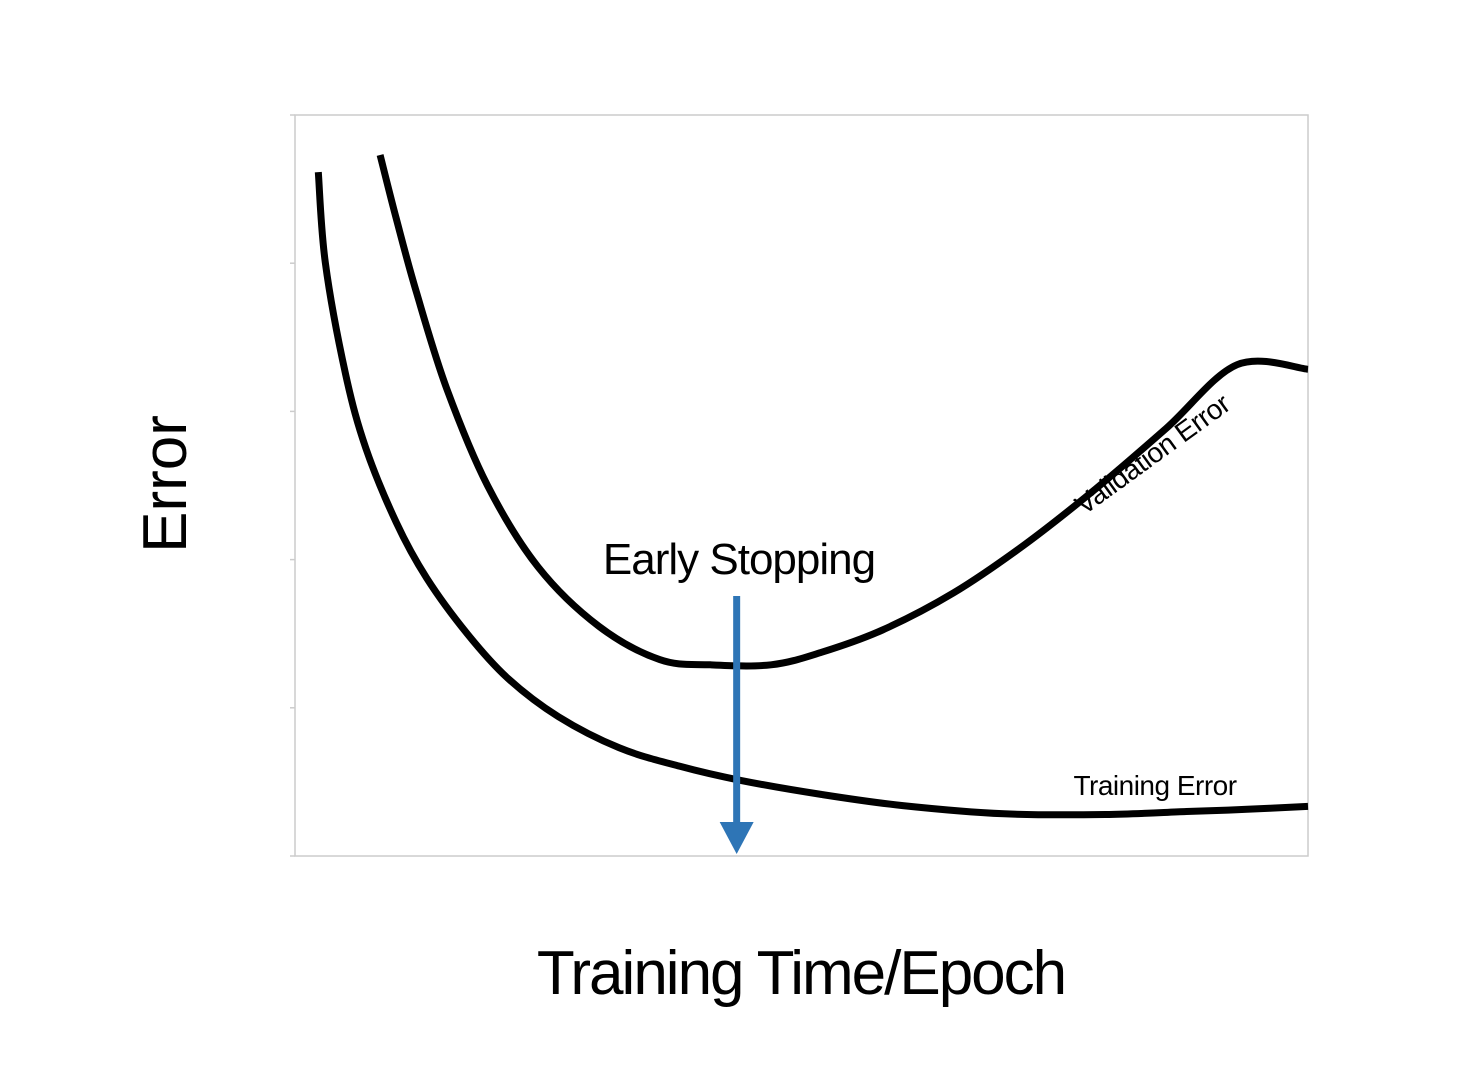 The image size is (1470, 1084). What do you see at coordinates (165, 484) in the screenshot?
I see `y-axis-title: Error` at bounding box center [165, 484].